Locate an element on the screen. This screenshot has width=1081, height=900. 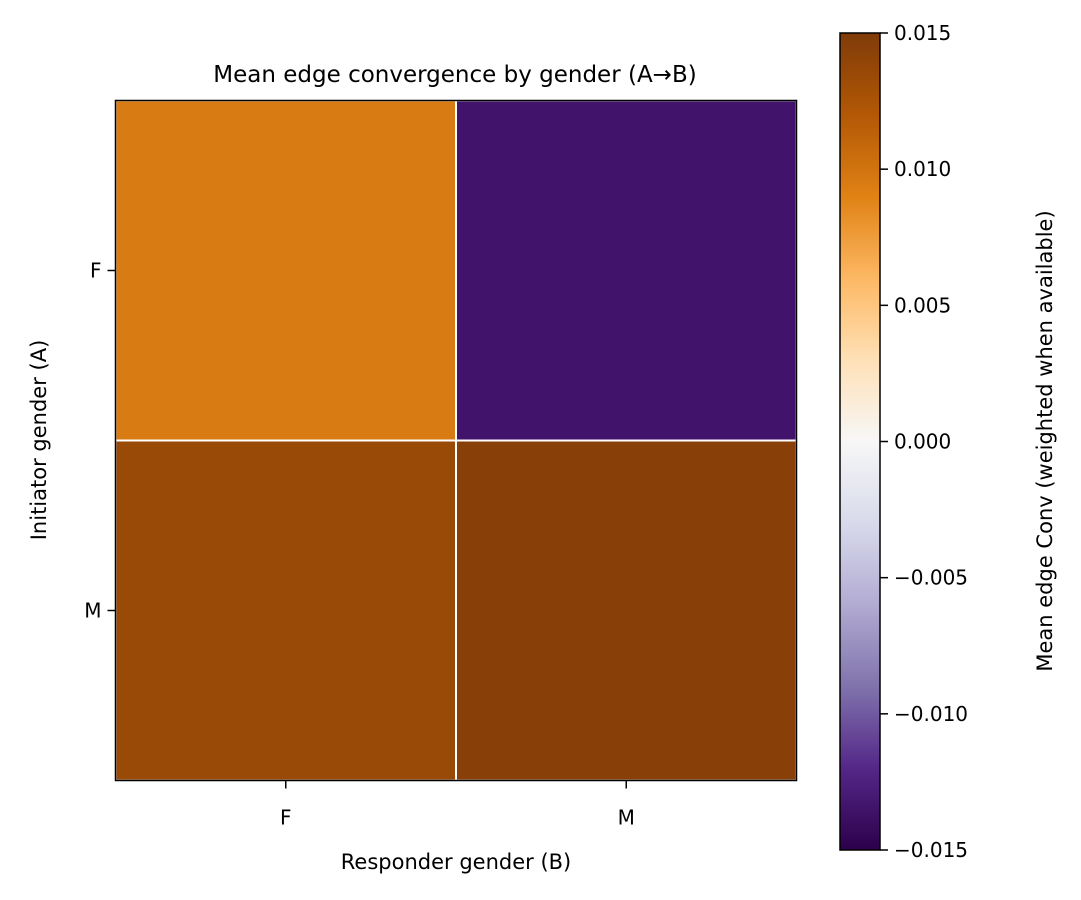
y-axis-label: Initiator gender (A) is located at coordinates (39, 440).